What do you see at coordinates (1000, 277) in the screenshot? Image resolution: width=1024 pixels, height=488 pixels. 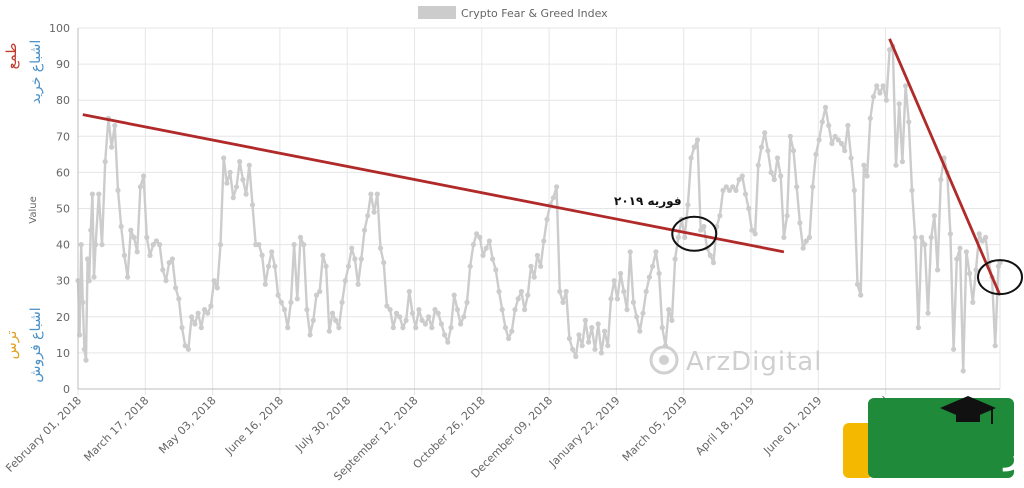 I see `highlight-circle` at bounding box center [1000, 277].